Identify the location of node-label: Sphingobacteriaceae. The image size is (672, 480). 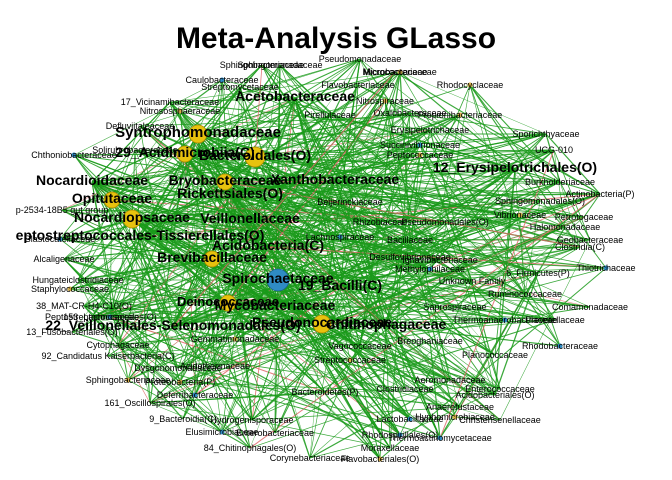
(262, 65).